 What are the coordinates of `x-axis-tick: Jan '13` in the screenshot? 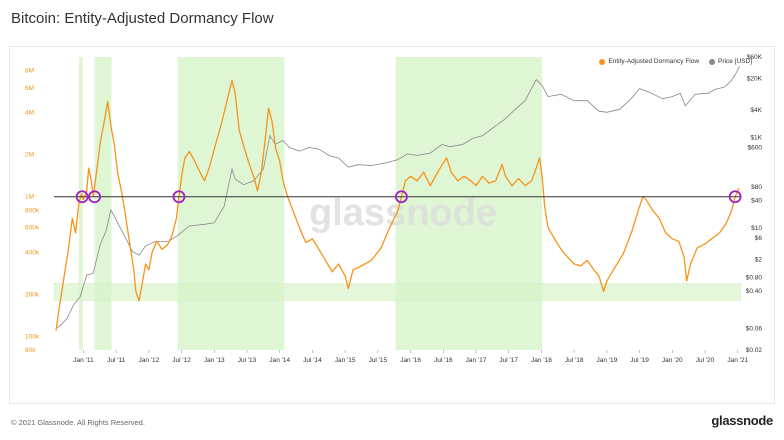 It's located at (214, 360).